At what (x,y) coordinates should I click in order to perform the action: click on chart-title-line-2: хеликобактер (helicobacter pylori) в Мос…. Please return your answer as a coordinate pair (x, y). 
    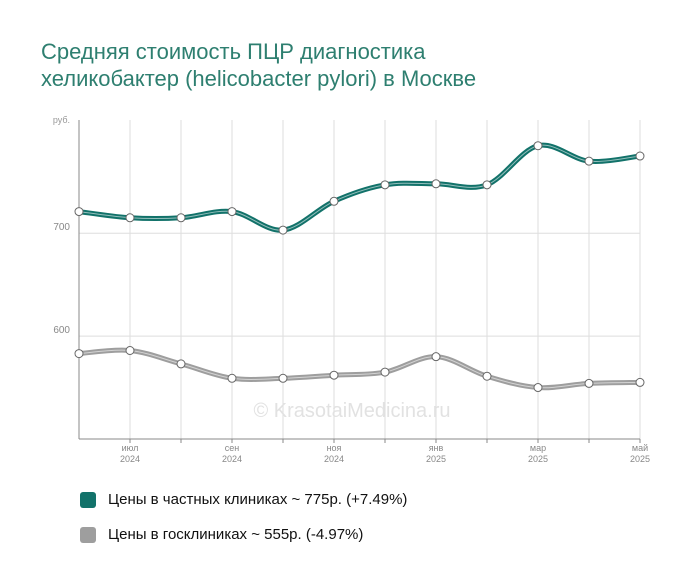
    Looking at the image, I should click on (259, 78).